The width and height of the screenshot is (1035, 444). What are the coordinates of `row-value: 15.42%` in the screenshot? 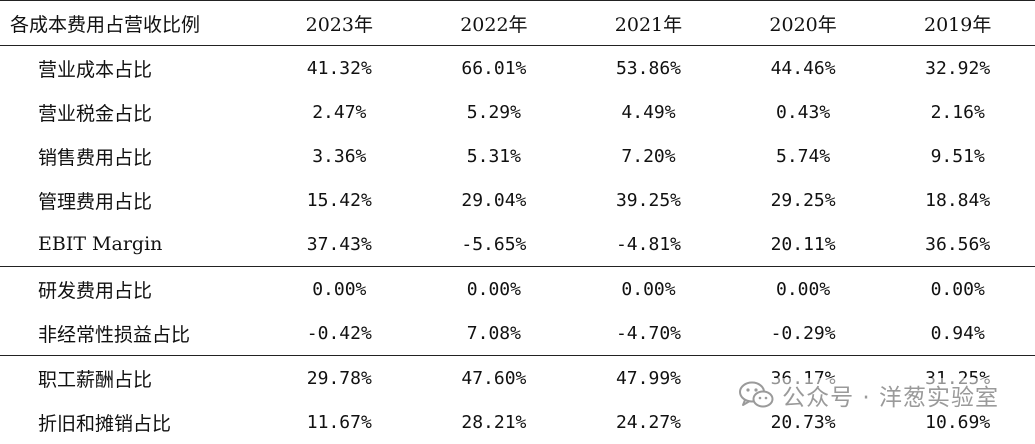 It's located at (339, 200).